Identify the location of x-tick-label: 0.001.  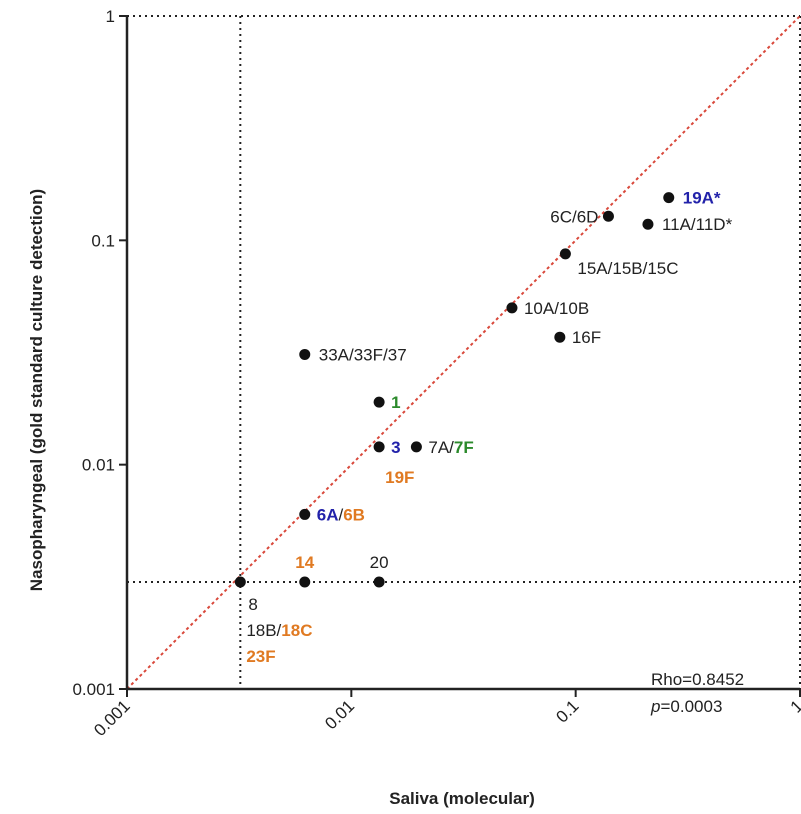
(112, 718).